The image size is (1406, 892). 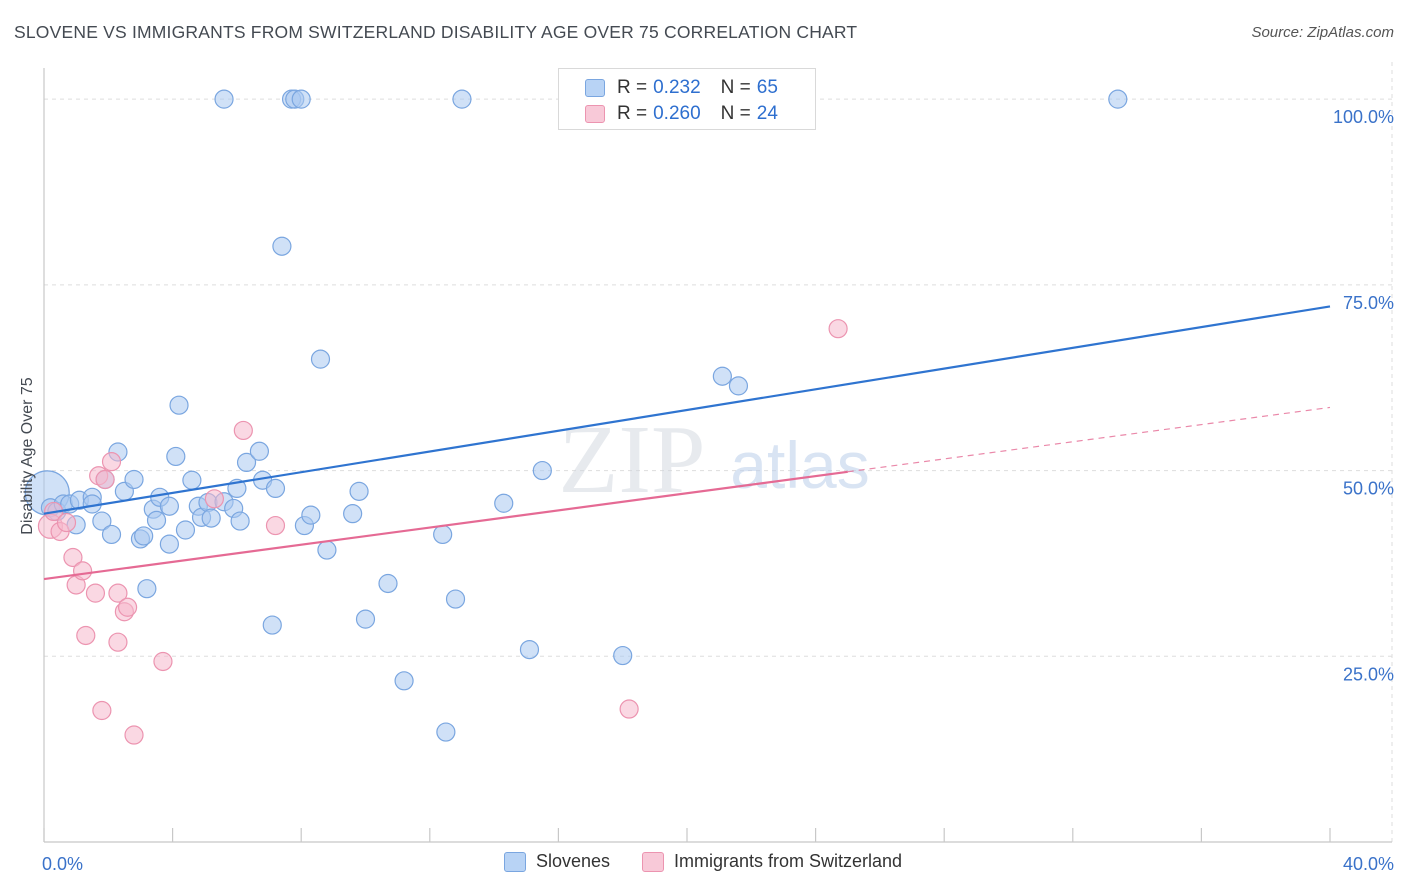 I want to click on legend-item-swiss: Immigrants from Switzerland, so click(x=772, y=861).